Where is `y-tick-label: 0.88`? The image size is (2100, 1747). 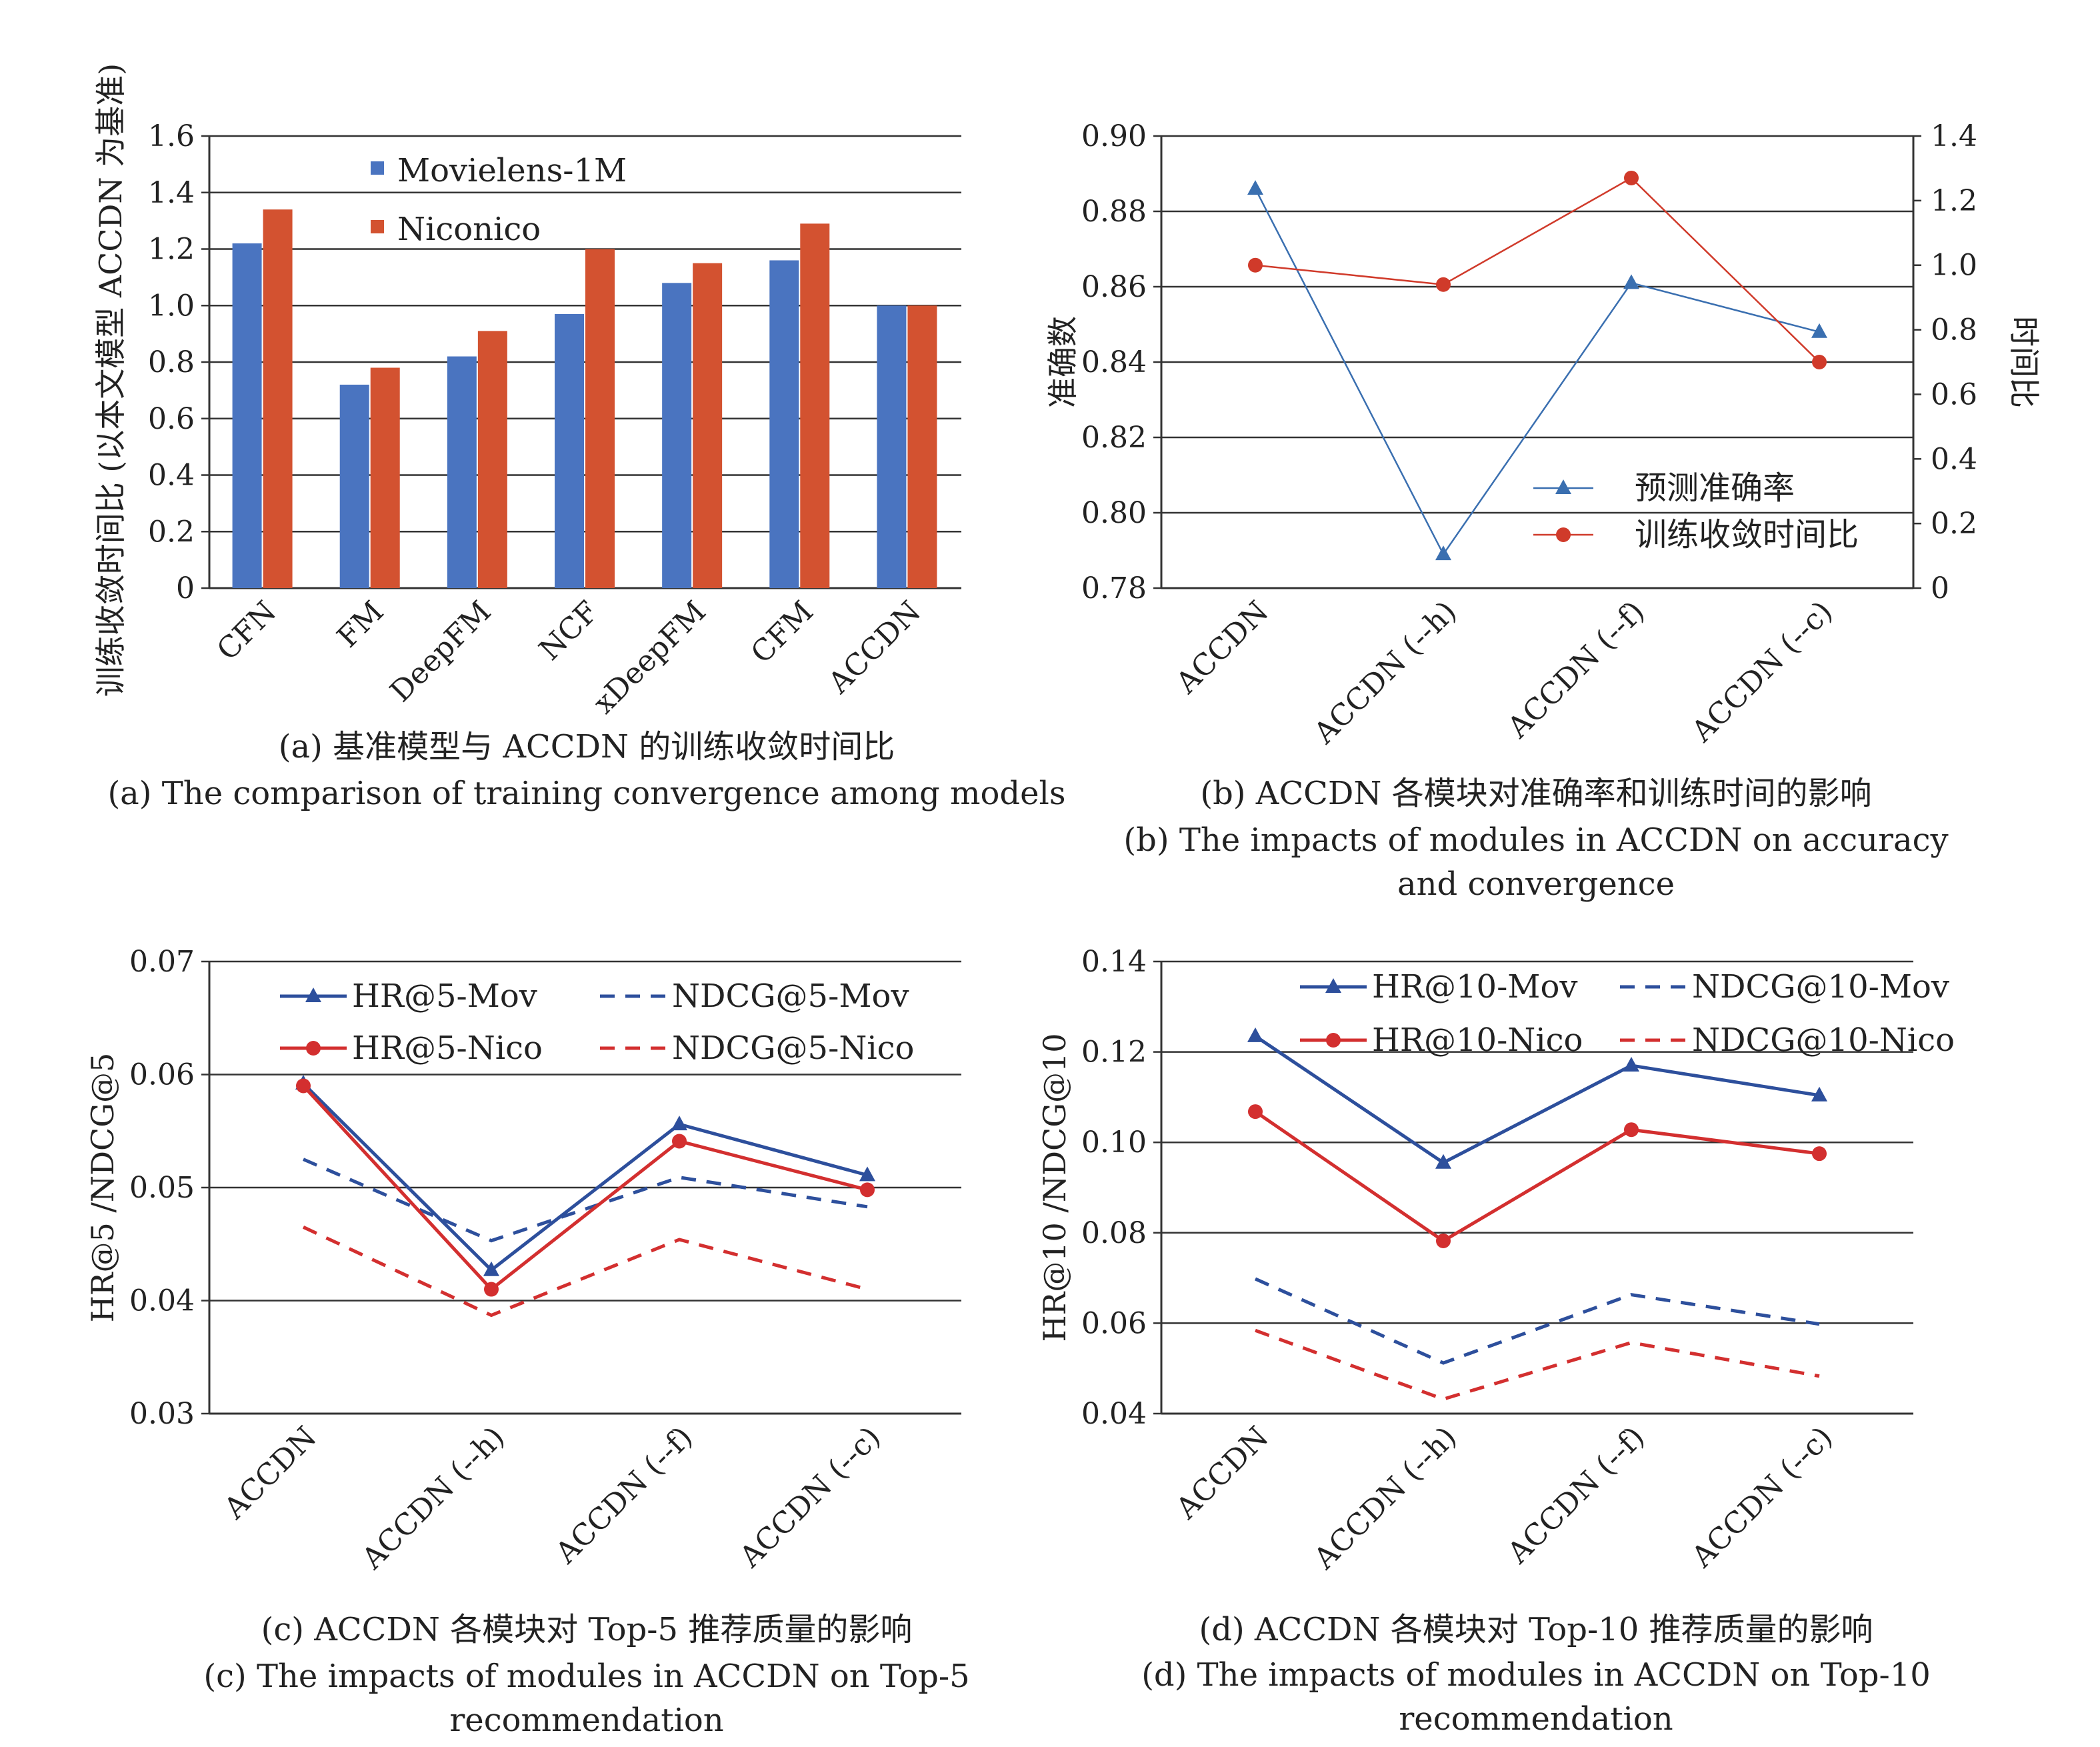 y-tick-label: 0.88 is located at coordinates (1114, 212).